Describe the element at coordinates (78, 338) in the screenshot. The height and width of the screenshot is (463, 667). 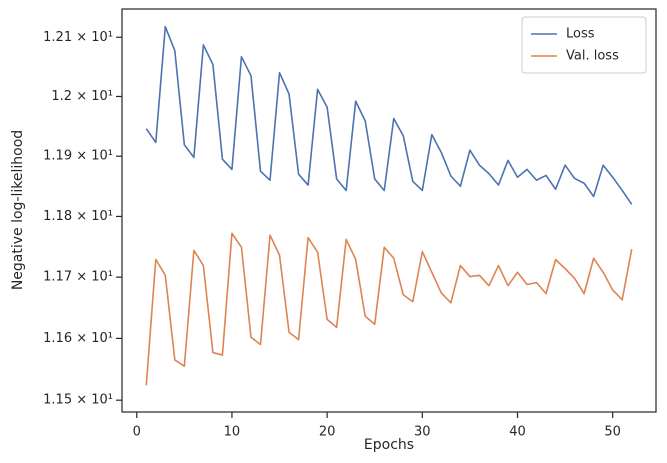
I see `y-tick-label: 1.16 × 10¹` at that location.